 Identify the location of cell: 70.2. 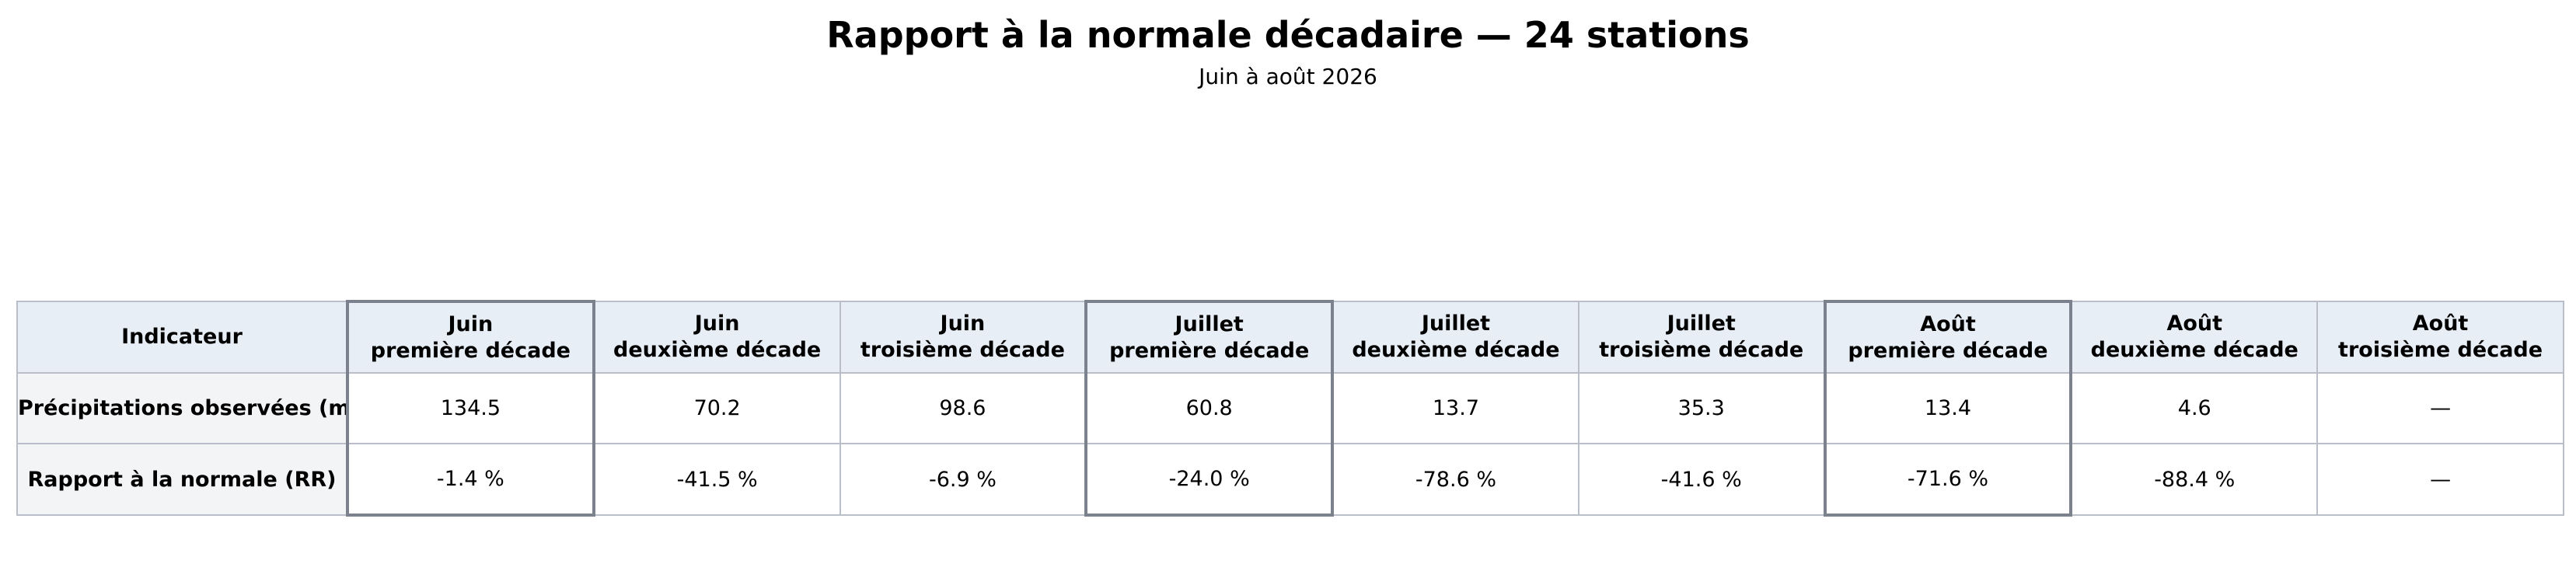
(717, 408).